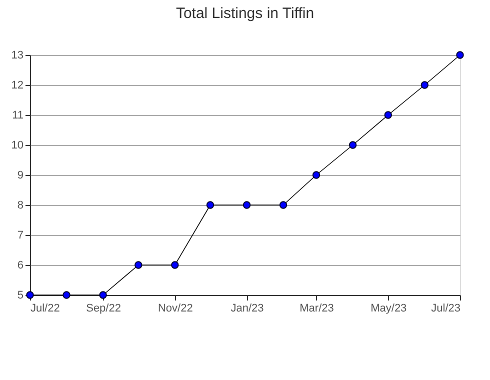 This screenshot has height=380, width=490. Describe the element at coordinates (20, 206) in the screenshot. I see `y-tick-label: 8` at that location.